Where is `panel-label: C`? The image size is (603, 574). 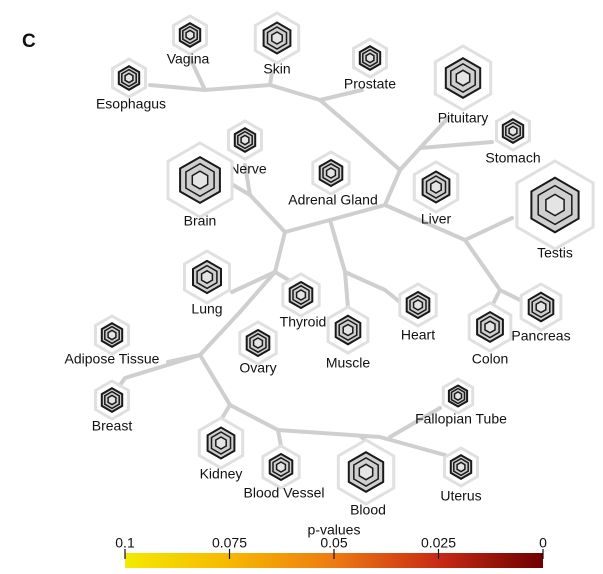 panel-label: C is located at coordinates (29, 41).